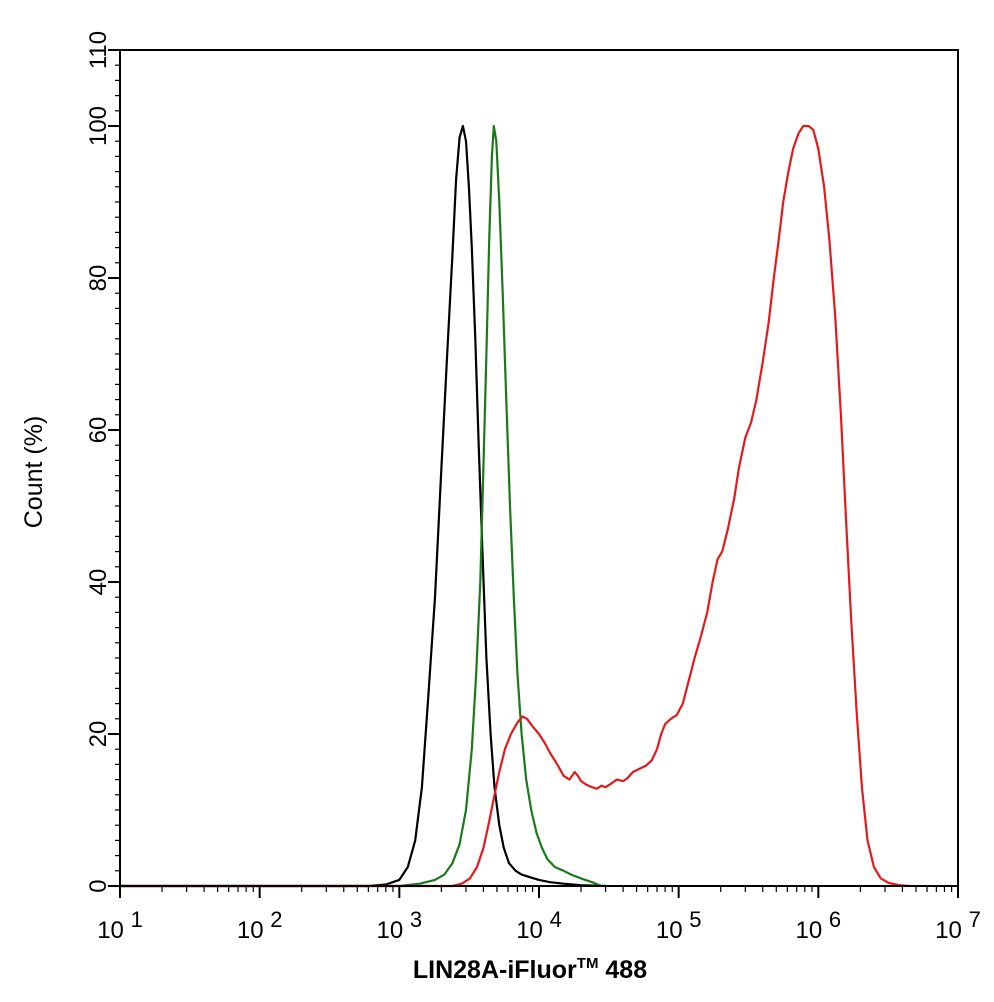 This screenshot has width=994, height=1002. What do you see at coordinates (98, 582) in the screenshot?
I see `y-tick-label: 40` at bounding box center [98, 582].